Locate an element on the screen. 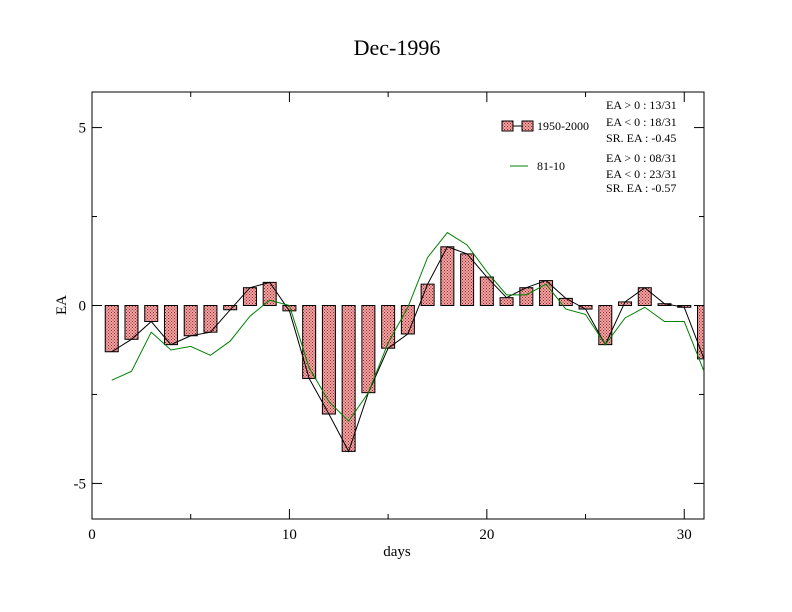  stat-line-sr: SR. EA : -0.57 is located at coordinates (641, 188).